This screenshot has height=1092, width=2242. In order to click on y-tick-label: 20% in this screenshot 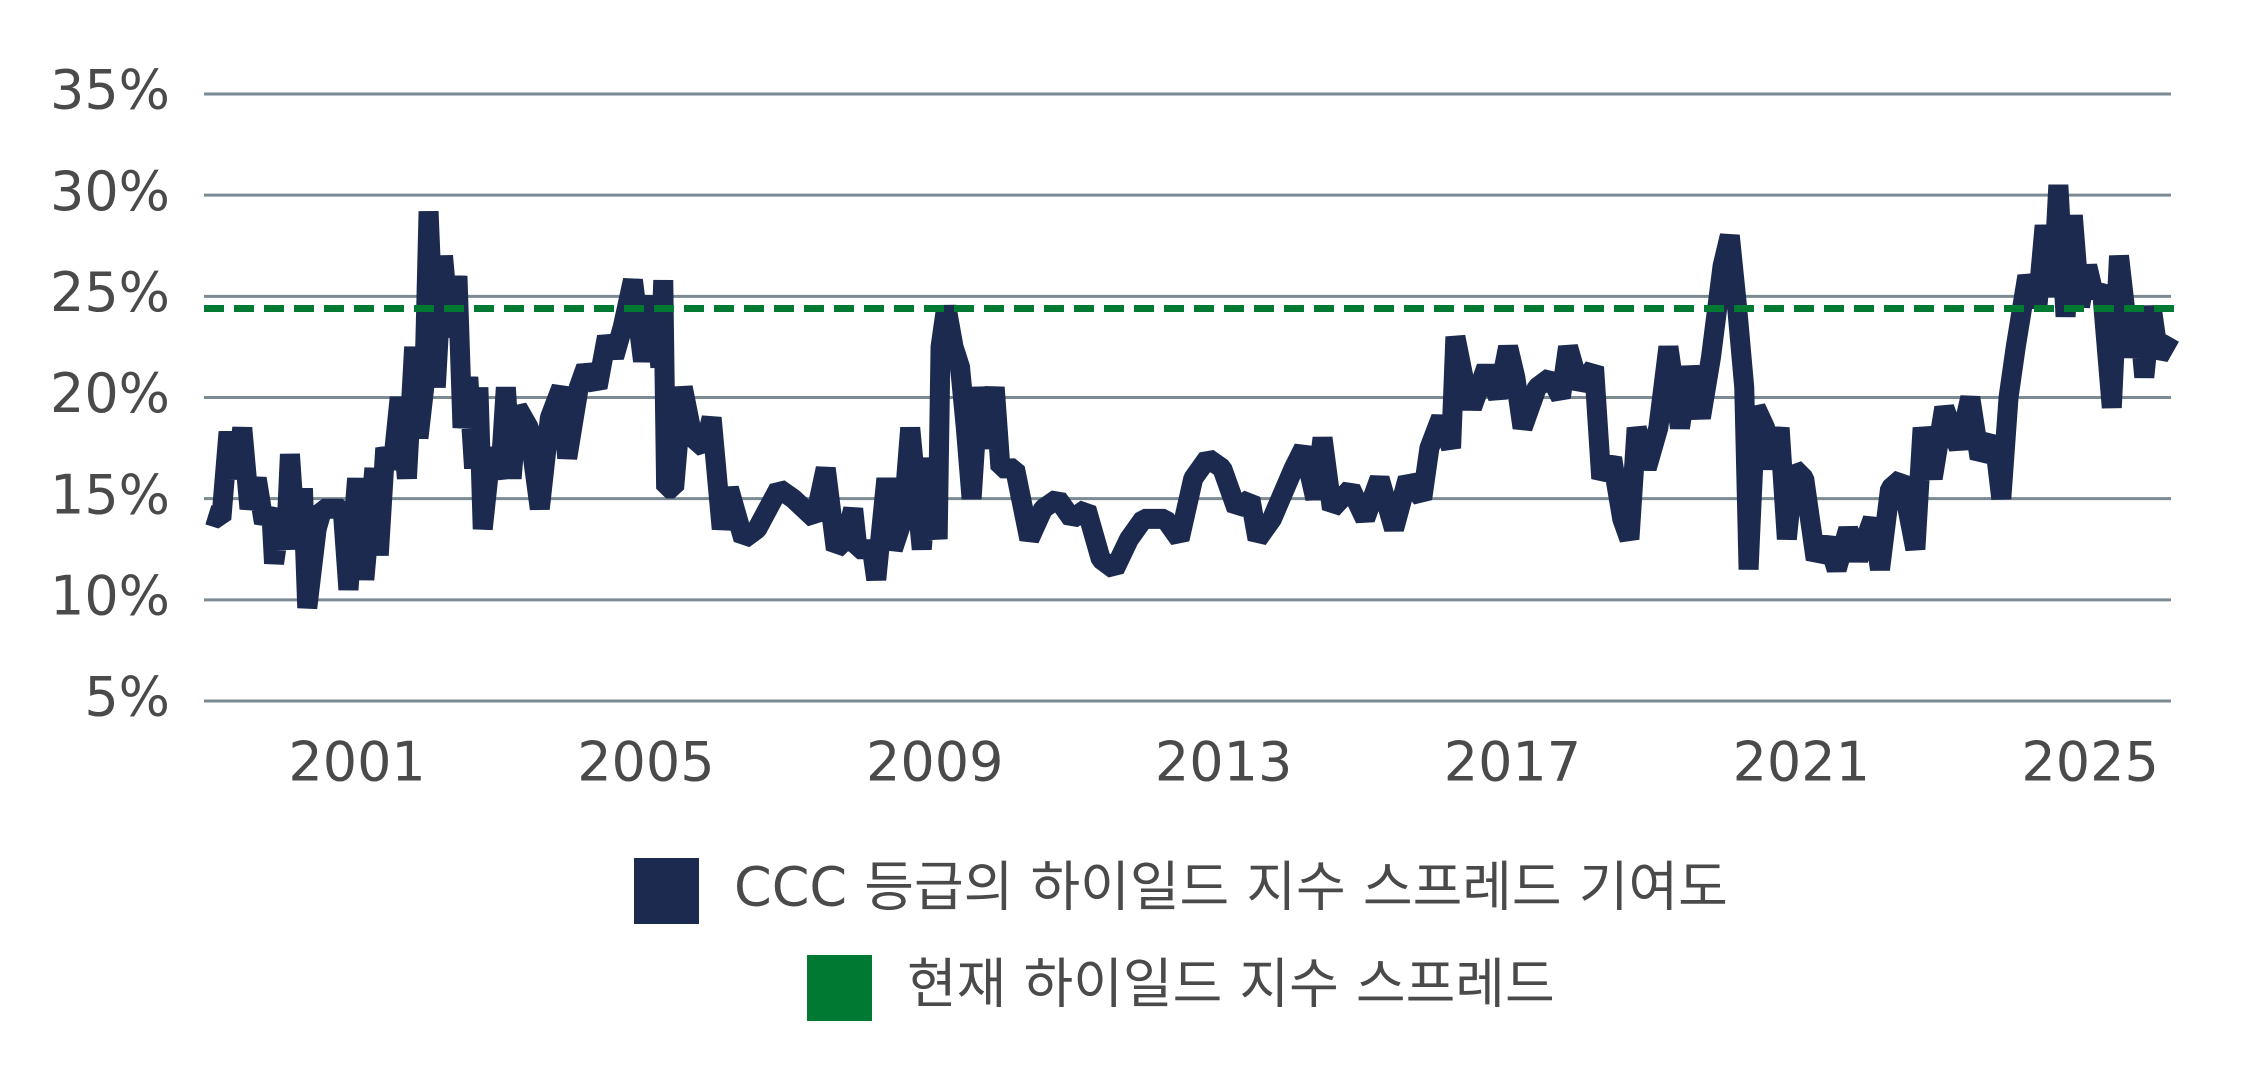, I will do `click(110, 393)`.